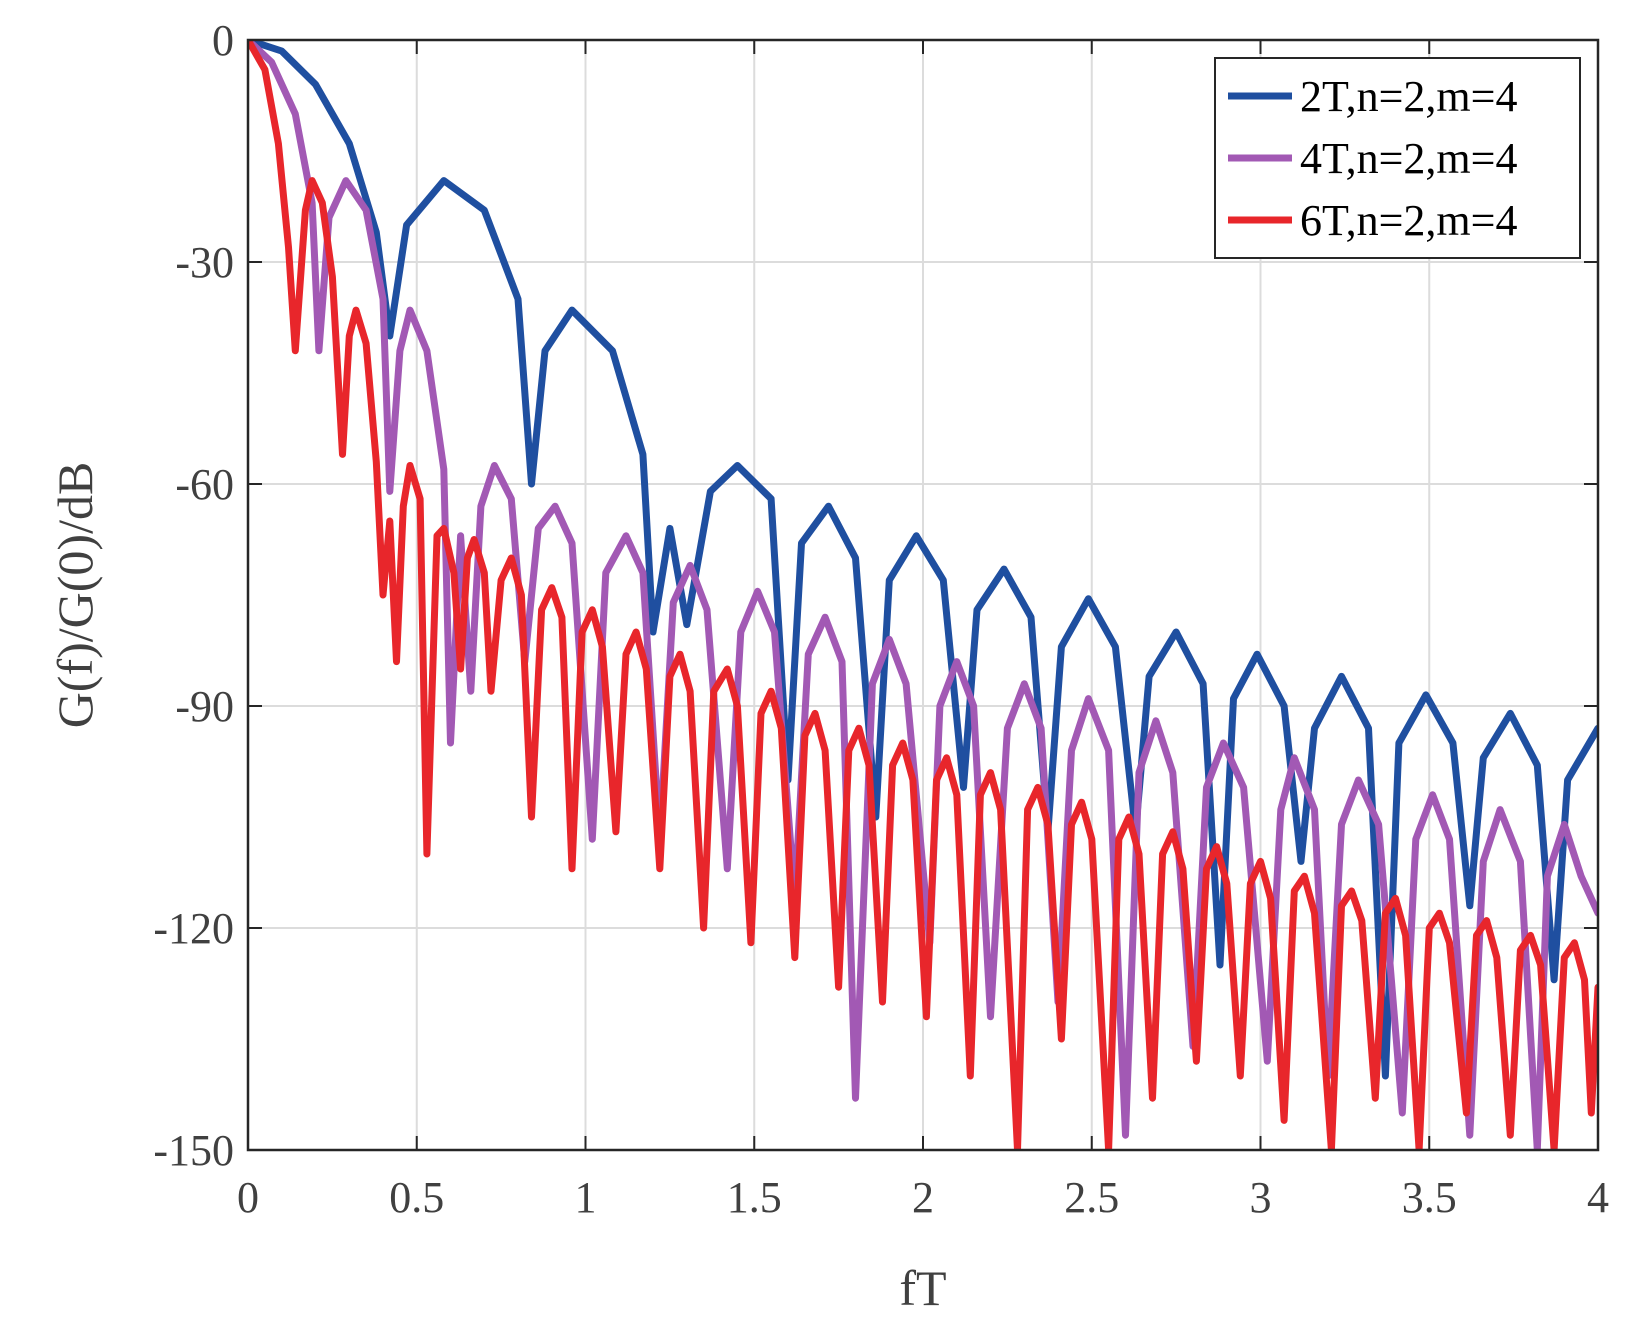  I want to click on y-tick-label: -60, so click(204, 484).